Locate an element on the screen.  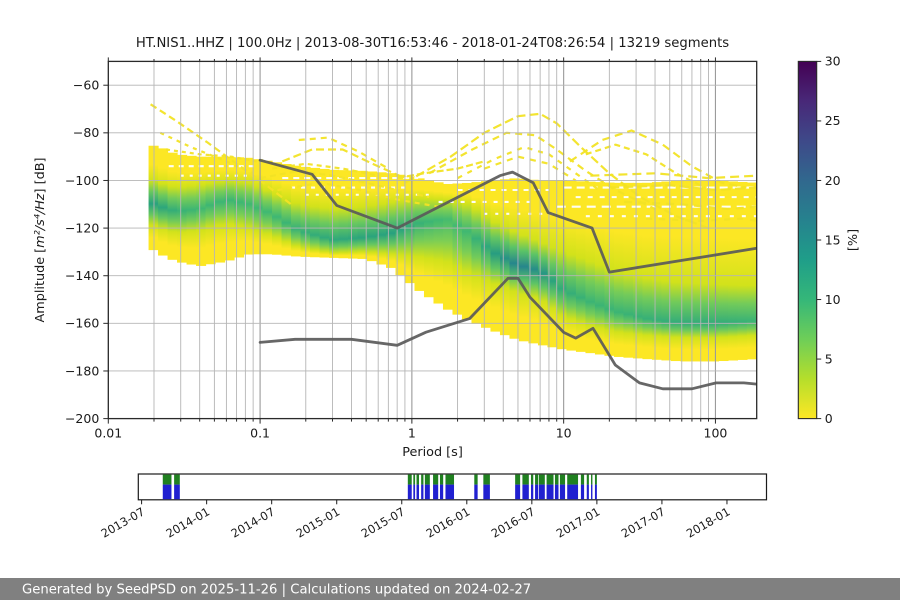
timeline-tick-label: 2016-01 is located at coordinates (448, 522).